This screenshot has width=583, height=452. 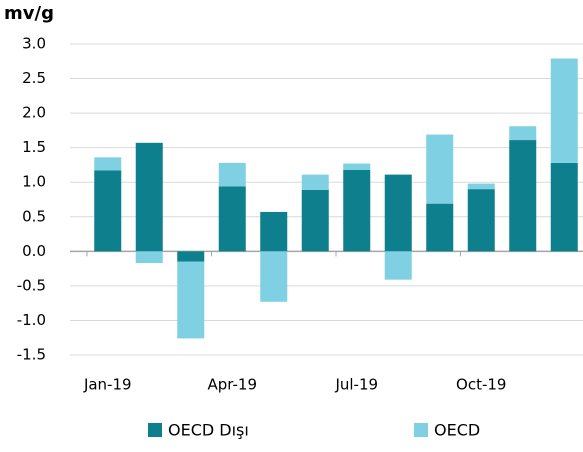 I want to click on y-tick-label: -1.0, so click(x=31, y=320).